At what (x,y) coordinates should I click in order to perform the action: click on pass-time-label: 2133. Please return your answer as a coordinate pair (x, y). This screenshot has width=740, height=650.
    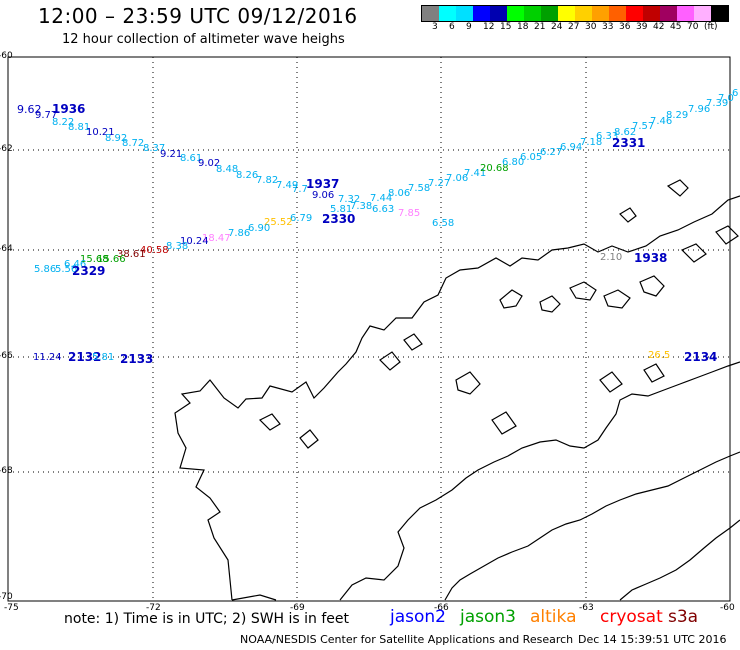
    Looking at the image, I should click on (137, 359).